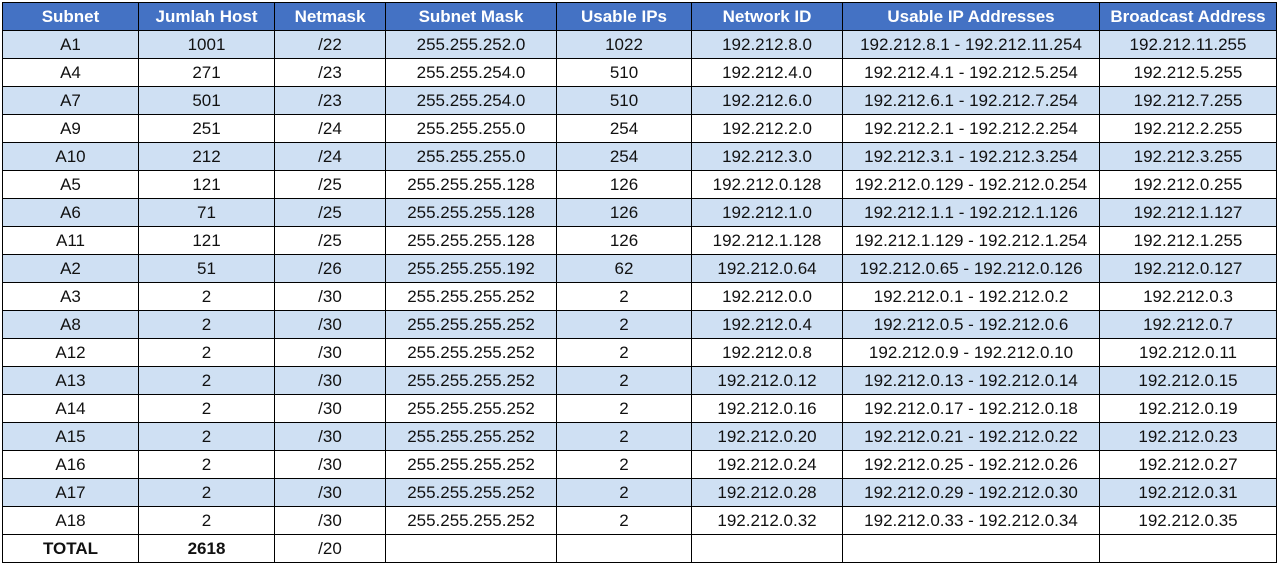 This screenshot has width=1280, height=565. I want to click on cell-broadcast-address: 192.212.0.31, so click(1188, 492).